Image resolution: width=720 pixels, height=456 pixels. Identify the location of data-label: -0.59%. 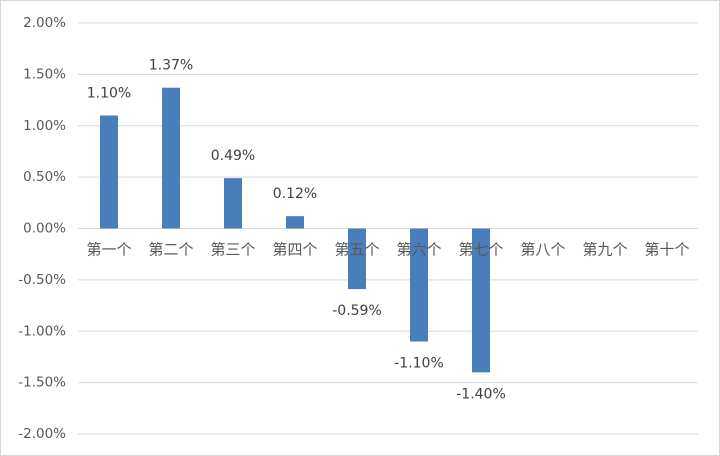
(357, 311).